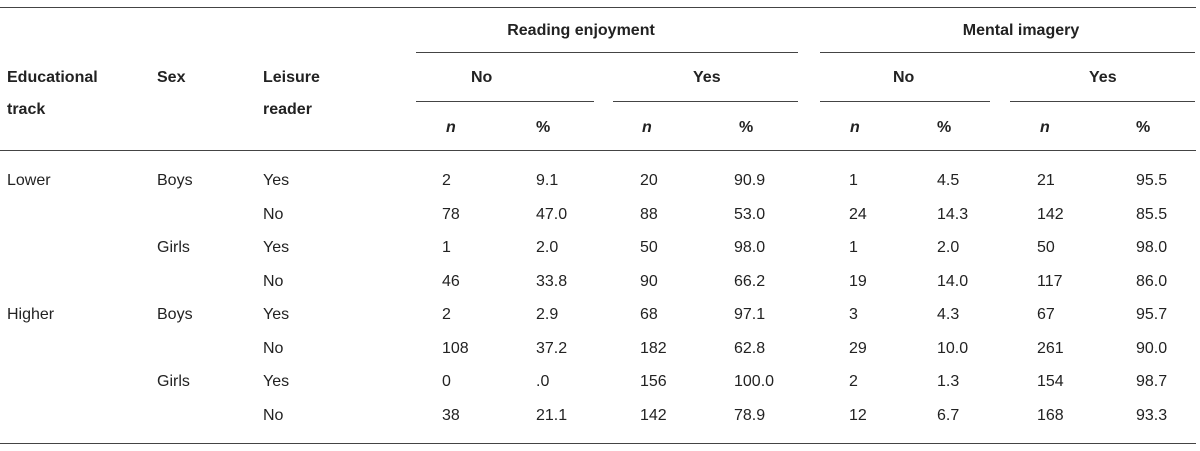  What do you see at coordinates (1046, 180) in the screenshot?
I see `cell-mi-yes-n: 21` at bounding box center [1046, 180].